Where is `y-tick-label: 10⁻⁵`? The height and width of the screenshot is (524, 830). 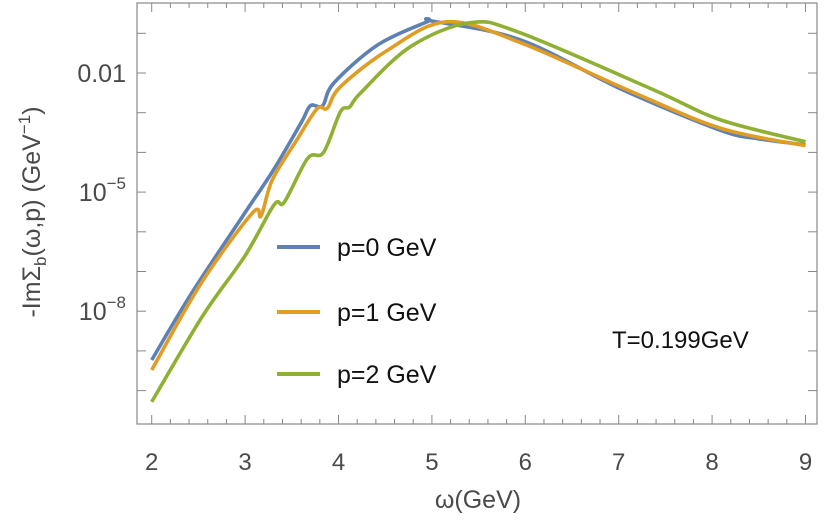
y-tick-label: 10⁻⁵ is located at coordinates (102, 190).